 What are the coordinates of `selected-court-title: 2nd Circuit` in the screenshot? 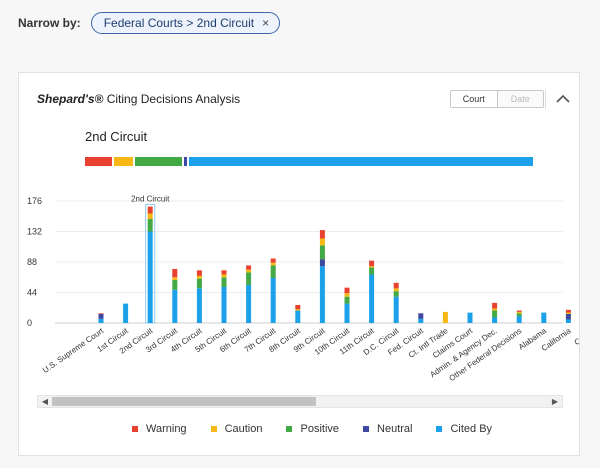 It's located at (116, 136).